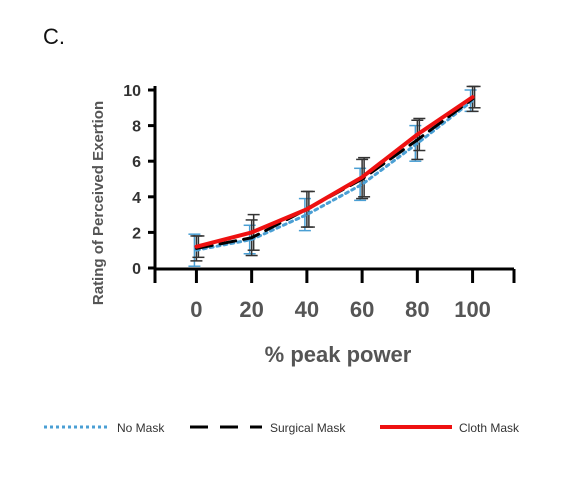 The height and width of the screenshot is (486, 564). What do you see at coordinates (251, 309) in the screenshot?
I see `x-tick-label: 20` at bounding box center [251, 309].